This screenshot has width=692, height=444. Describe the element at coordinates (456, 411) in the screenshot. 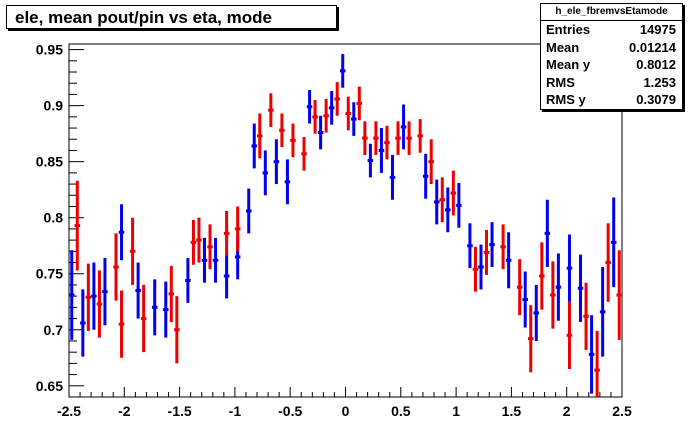

I see `x-tick-label: 1` at that location.